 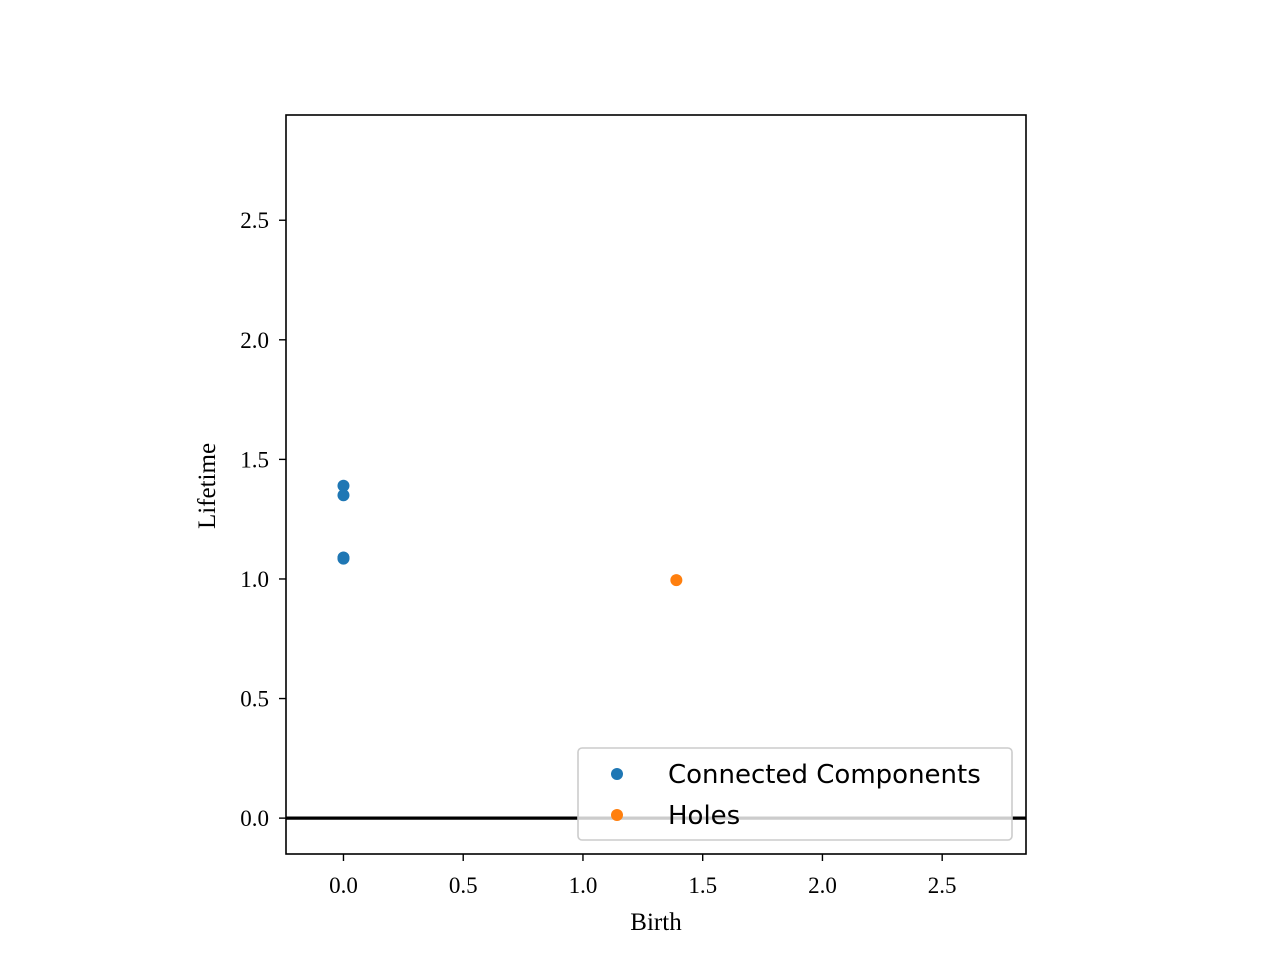 What do you see at coordinates (510, 533) in the screenshot?
I see `data-points` at bounding box center [510, 533].